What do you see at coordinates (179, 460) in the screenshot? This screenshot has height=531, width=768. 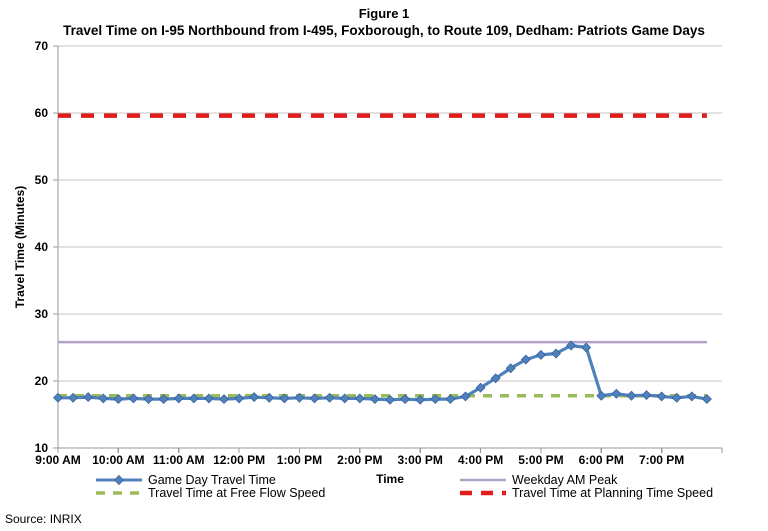 I see `x-tick-label: 11:00 AM` at bounding box center [179, 460].